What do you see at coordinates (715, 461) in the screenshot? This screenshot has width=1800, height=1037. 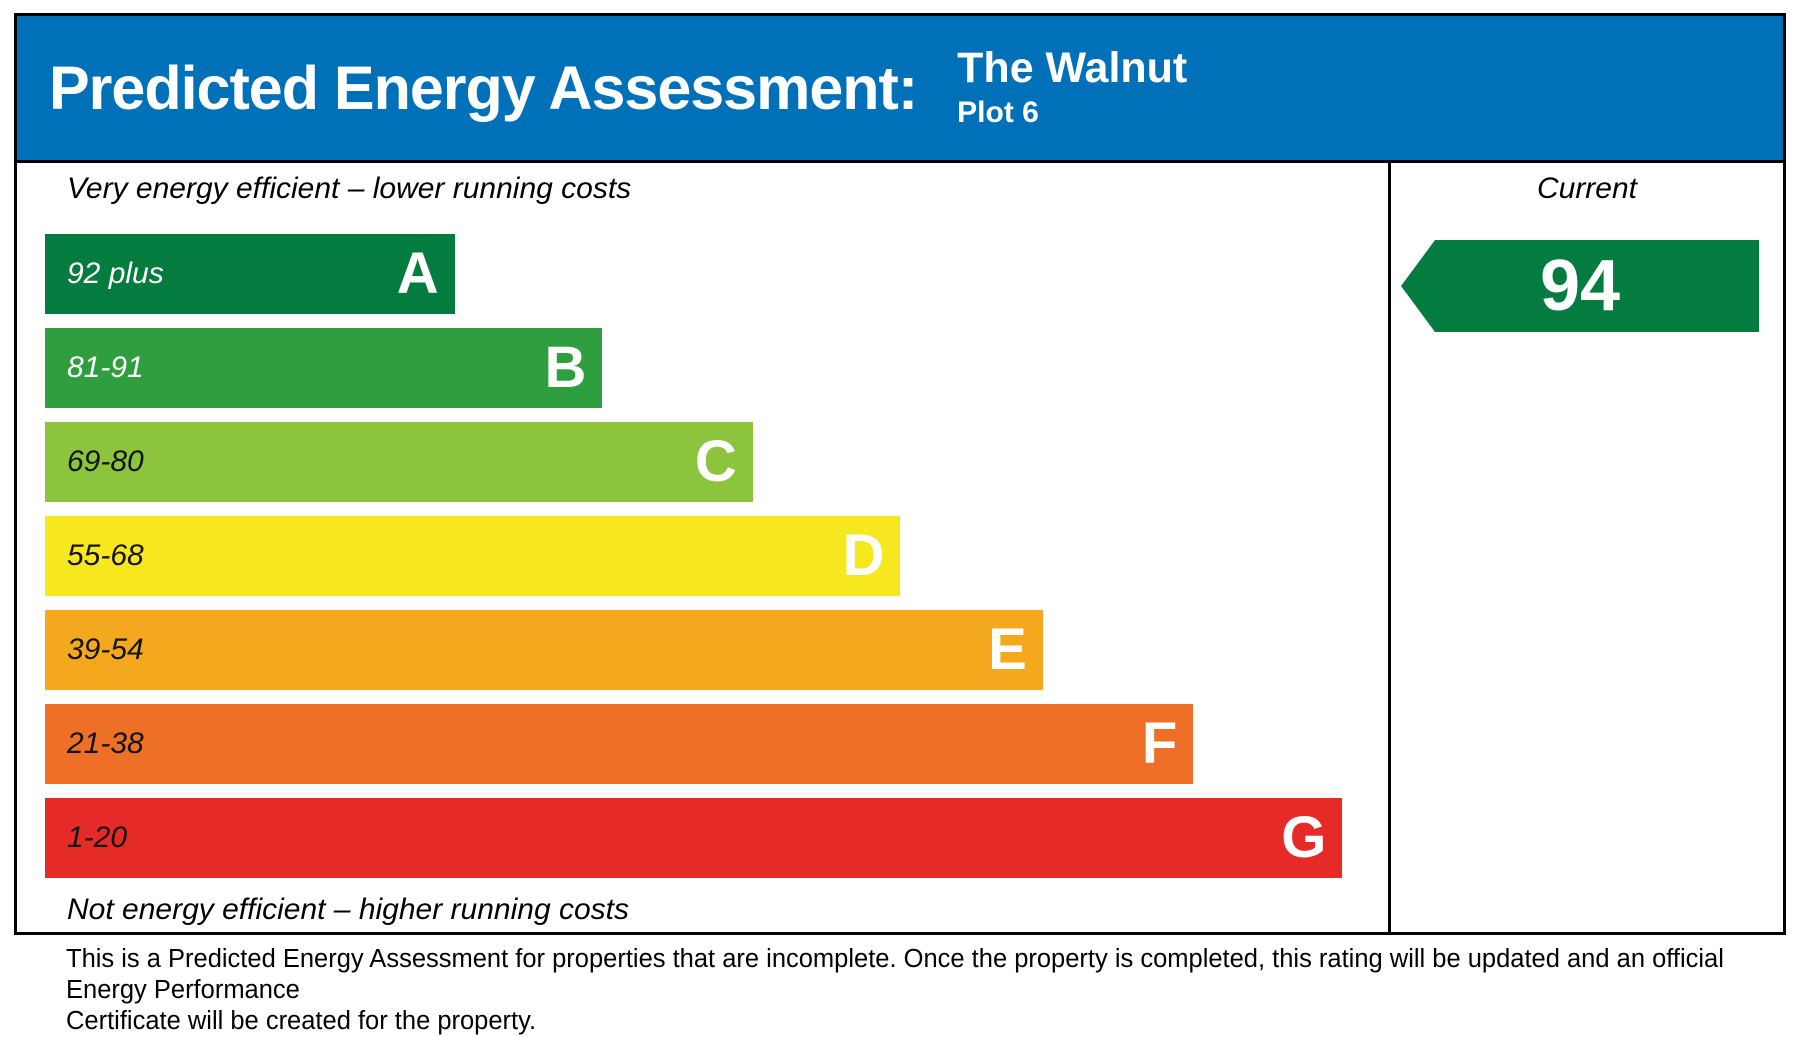 I see `band-letter: C` at bounding box center [715, 461].